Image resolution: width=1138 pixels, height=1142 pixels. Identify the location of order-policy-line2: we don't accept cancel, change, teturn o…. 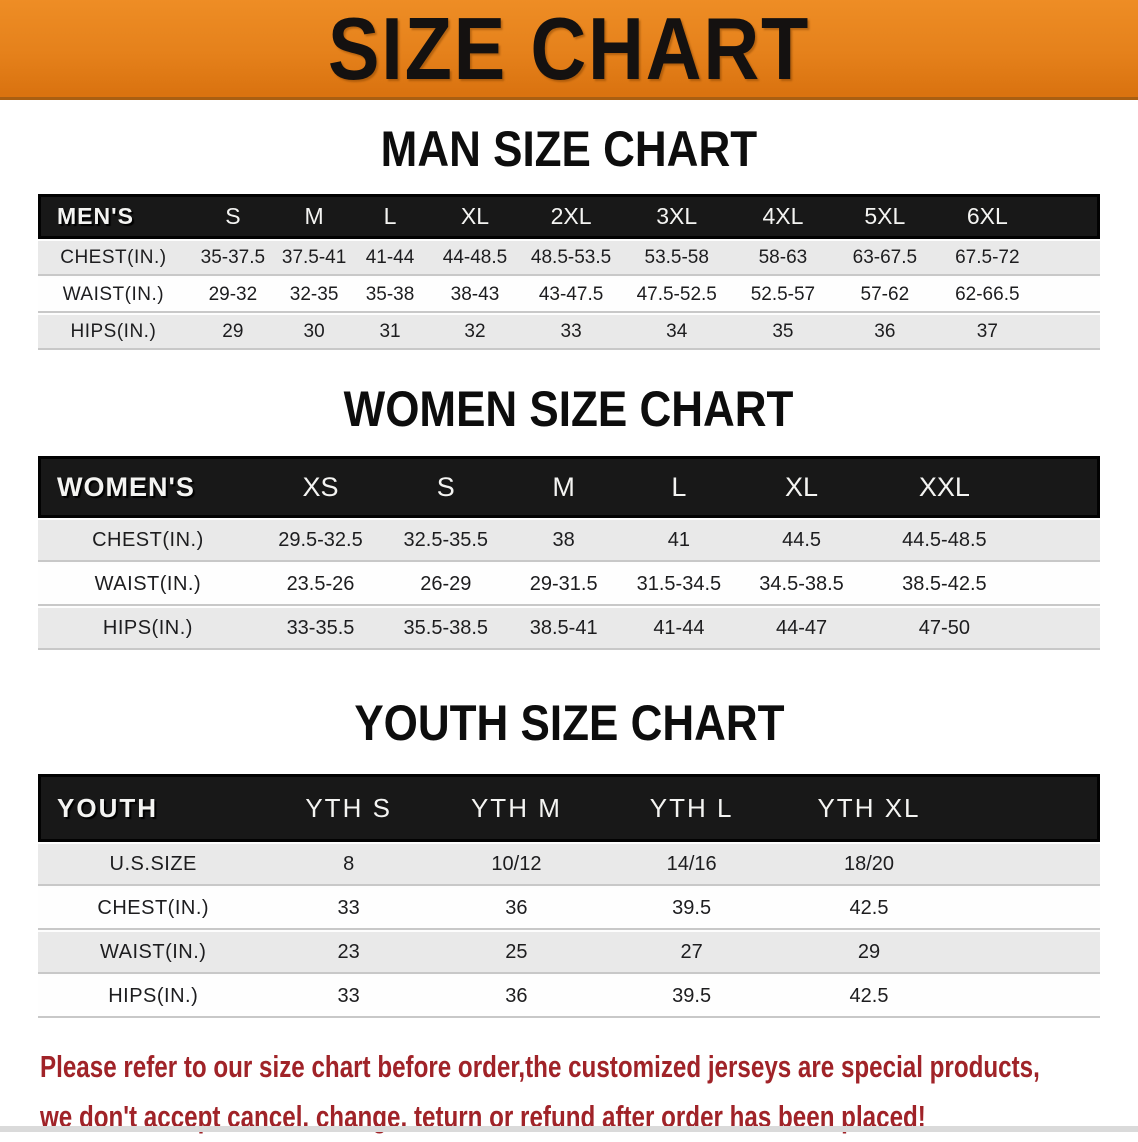
(483, 1117).